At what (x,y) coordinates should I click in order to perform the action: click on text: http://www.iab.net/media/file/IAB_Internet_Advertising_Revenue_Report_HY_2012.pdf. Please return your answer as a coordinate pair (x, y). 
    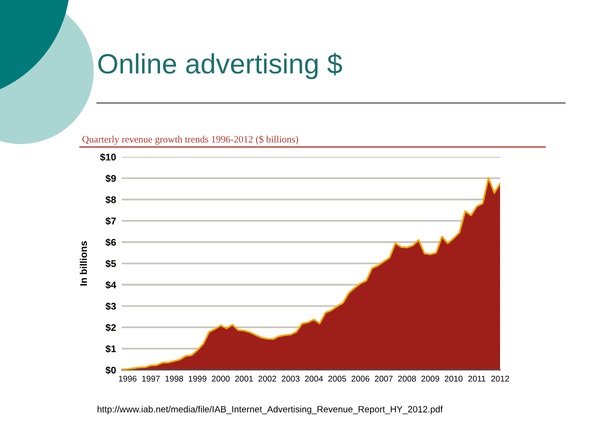
    Looking at the image, I should click on (270, 410).